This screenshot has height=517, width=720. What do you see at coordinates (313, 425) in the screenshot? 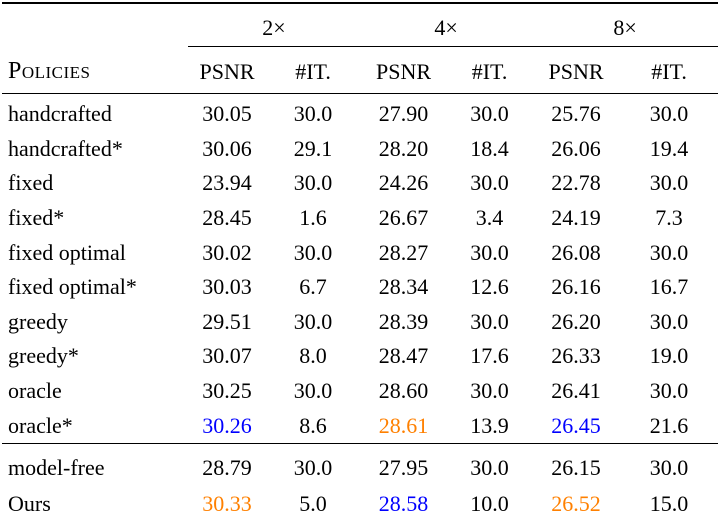
I see `value-cell: 8.6` at bounding box center [313, 425].